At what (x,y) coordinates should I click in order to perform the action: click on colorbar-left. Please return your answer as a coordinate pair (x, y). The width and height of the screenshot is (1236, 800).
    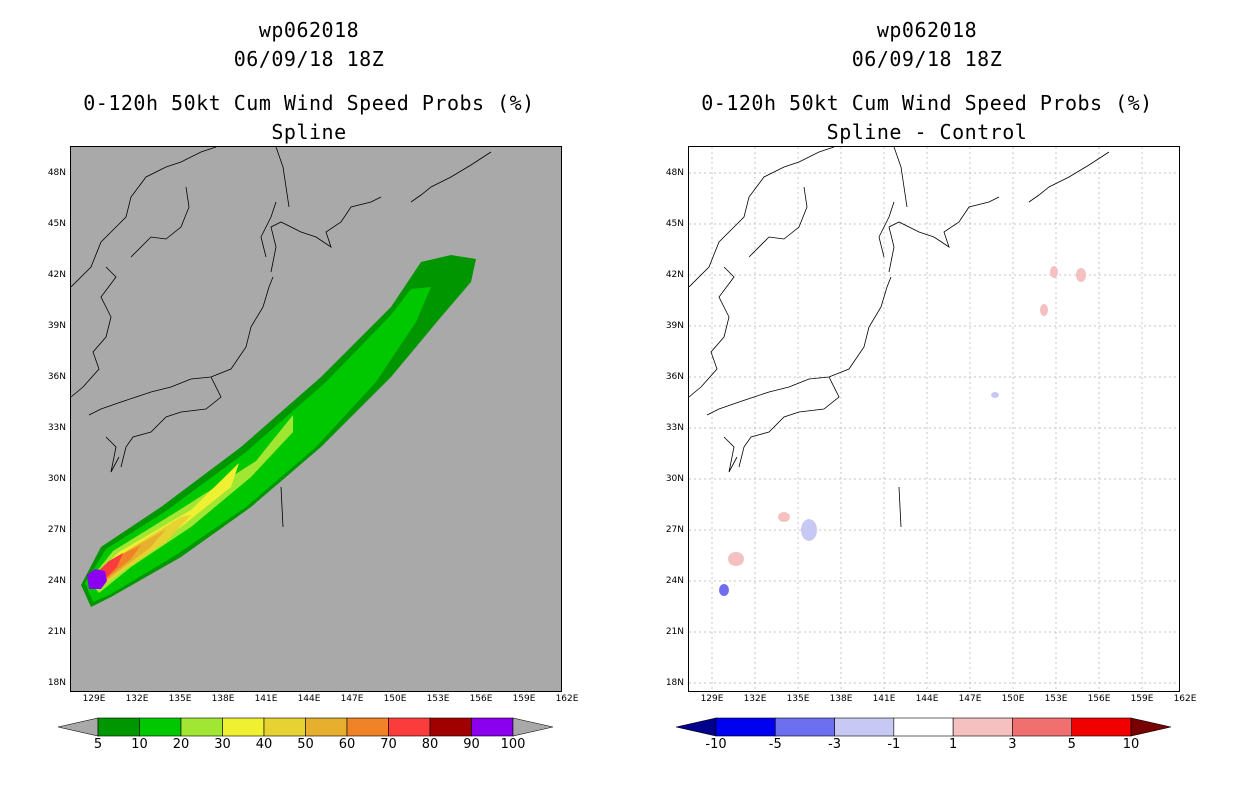
    Looking at the image, I should click on (305, 727).